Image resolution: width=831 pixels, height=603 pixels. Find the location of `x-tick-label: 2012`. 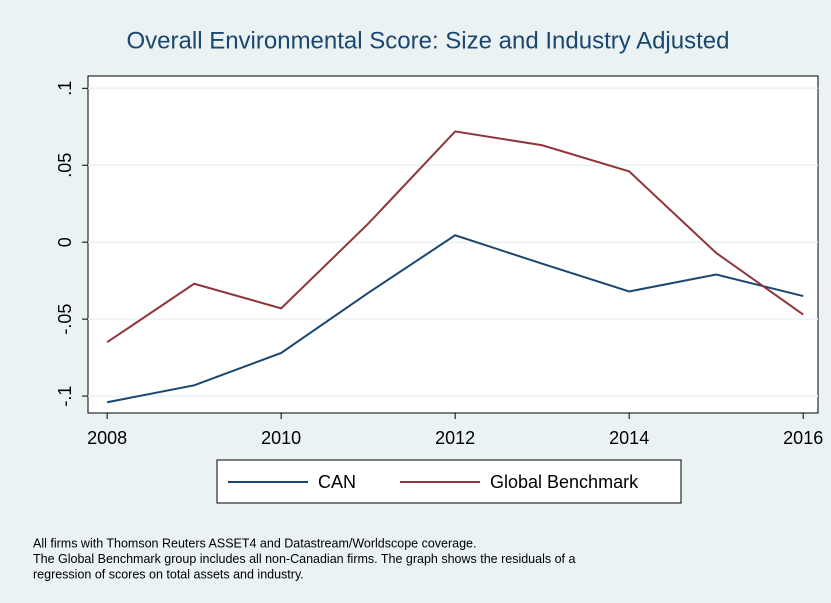

x-tick-label: 2012 is located at coordinates (455, 438).